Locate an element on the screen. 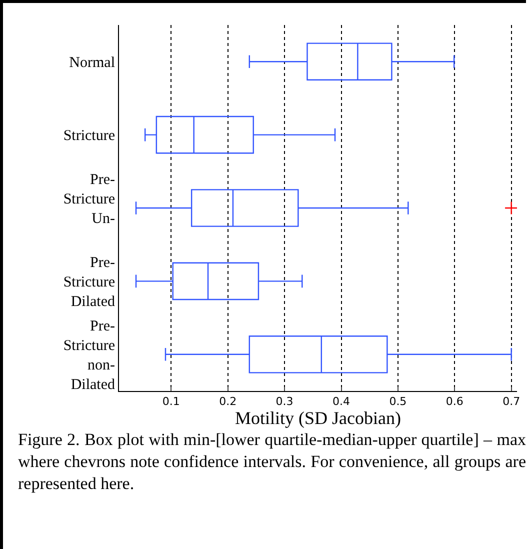 This screenshot has width=528, height=549. caption: Figure 2. Box plot with min-[lower quartile-median-upper quartile] – max where chevrons note confidence intervals. For convenience, all groups are represented here. is located at coordinates (272, 462).